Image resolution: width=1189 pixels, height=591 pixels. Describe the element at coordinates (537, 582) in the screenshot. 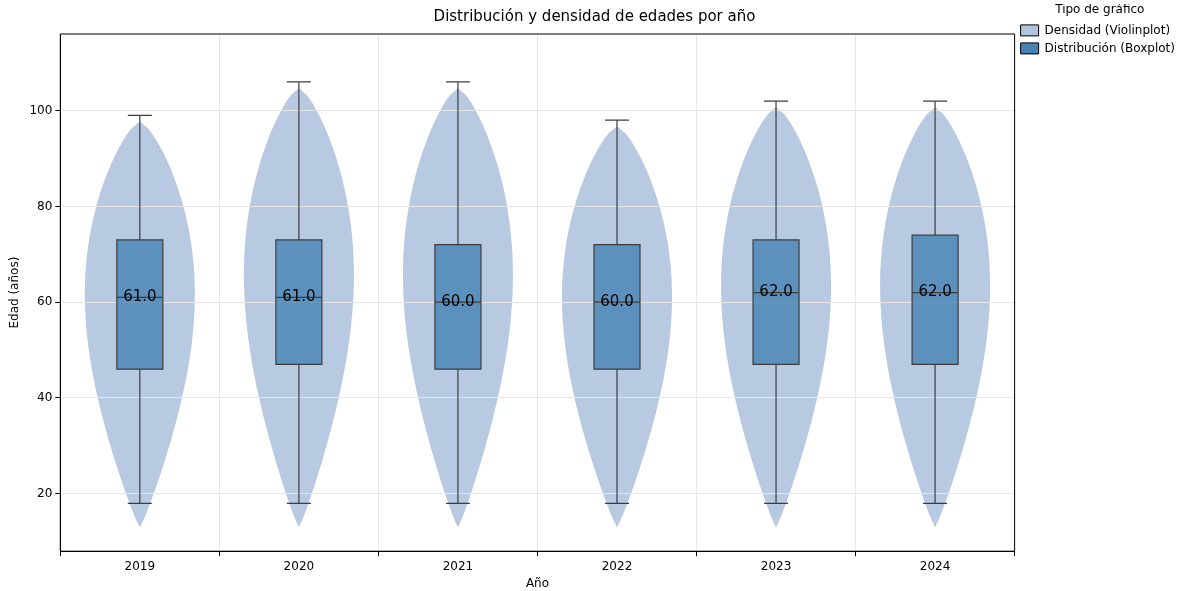

I see `x-axis-title: Año` at that location.